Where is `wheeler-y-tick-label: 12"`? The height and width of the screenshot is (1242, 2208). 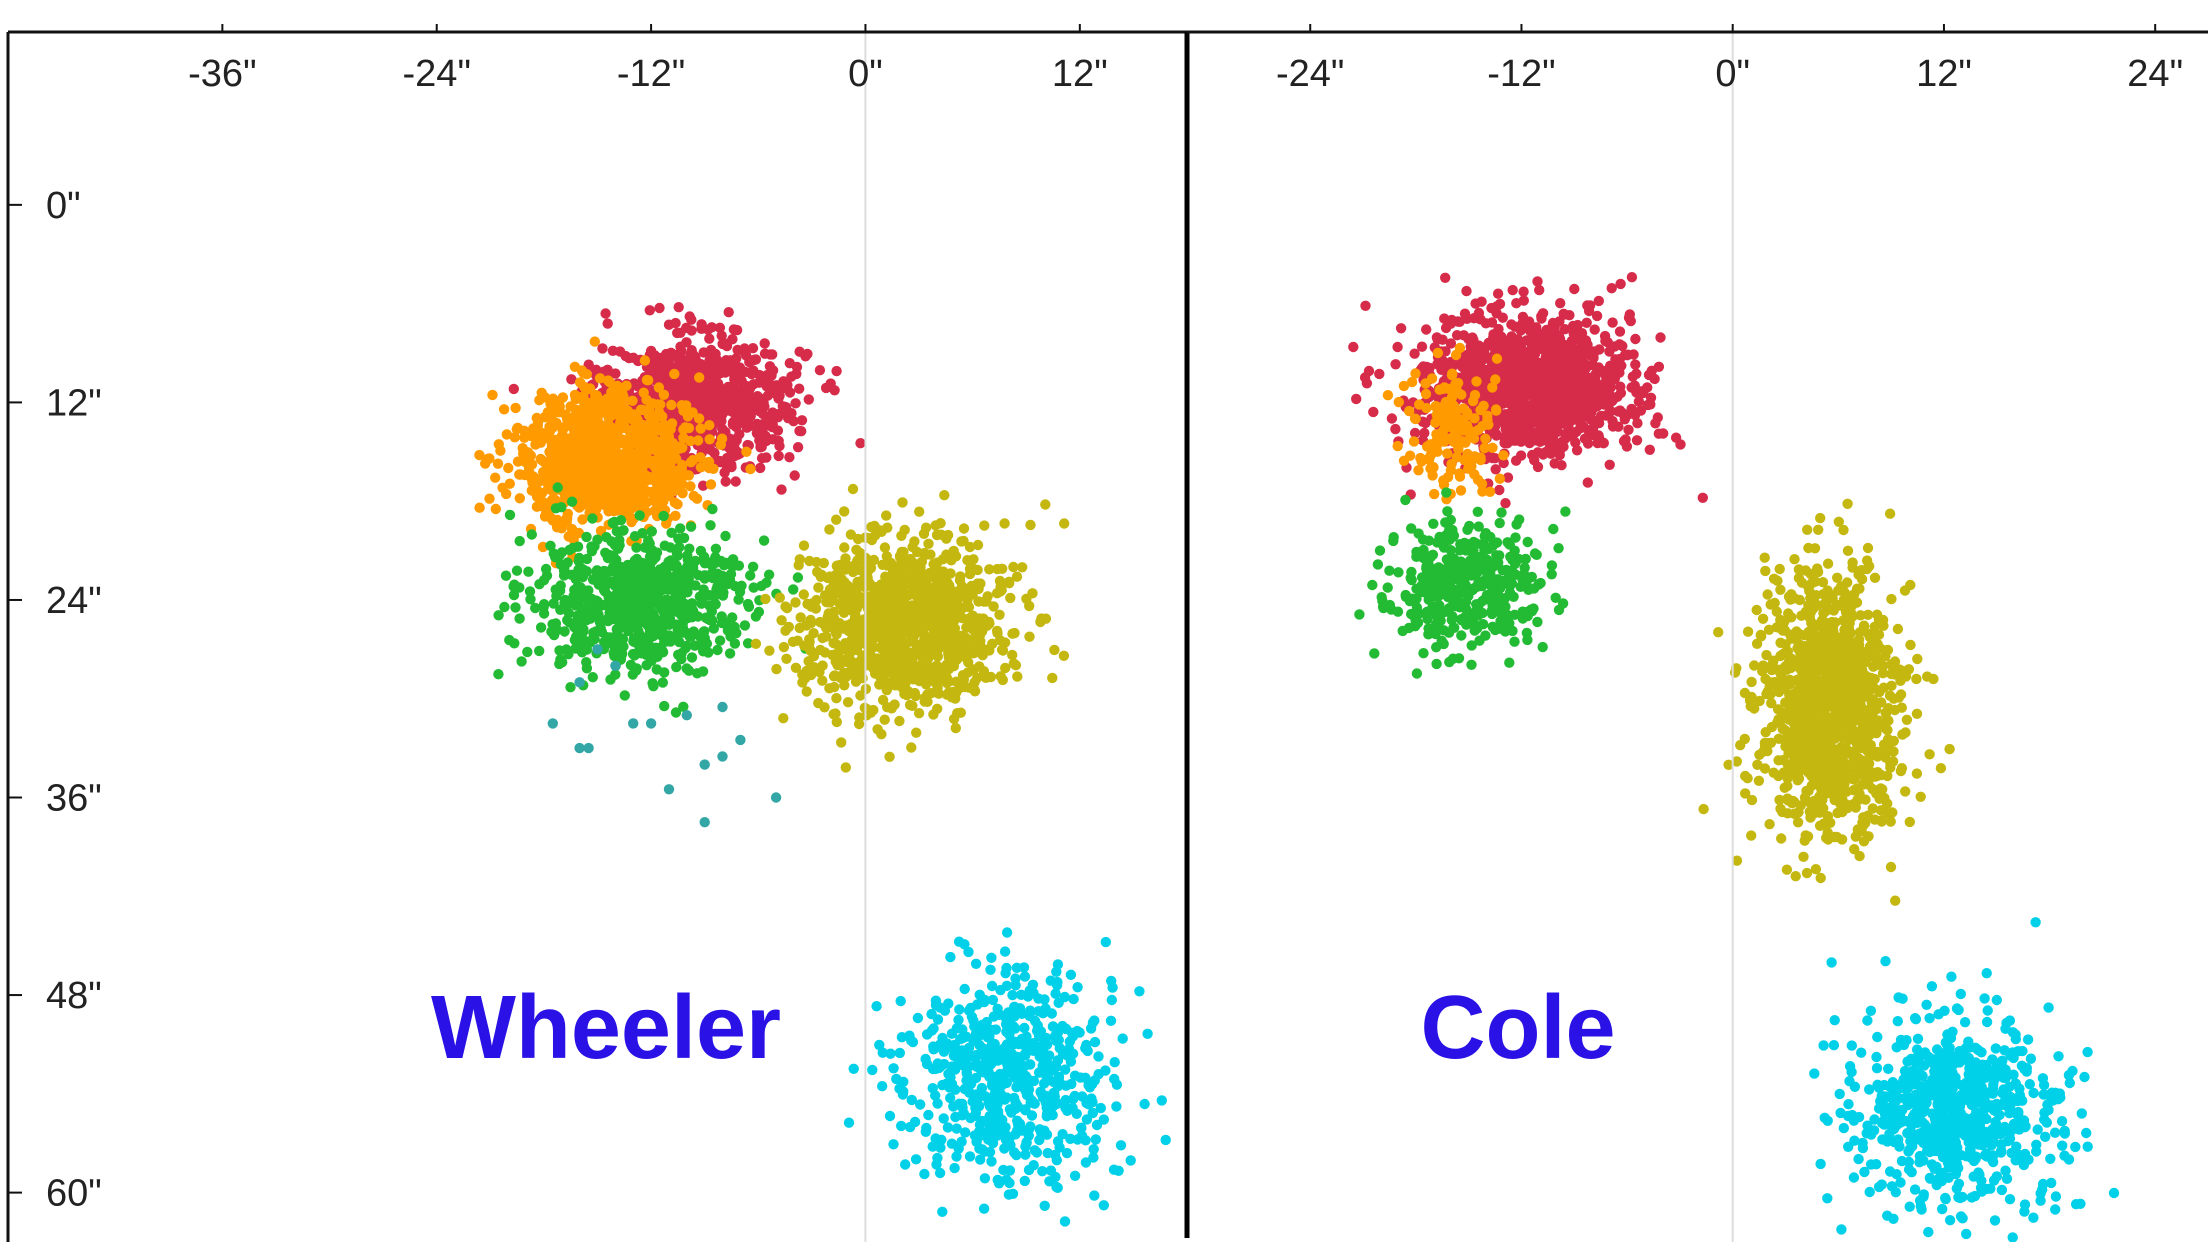 wheeler-y-tick-label: 12" is located at coordinates (74, 403).